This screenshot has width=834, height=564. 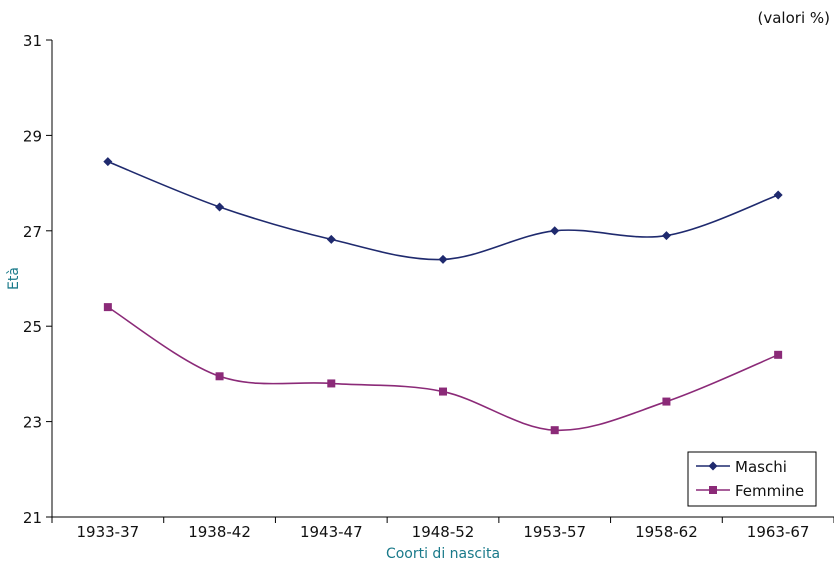 I want to click on y-axis-ticks: 21 23 25 27 29 31, so click(x=37, y=279).